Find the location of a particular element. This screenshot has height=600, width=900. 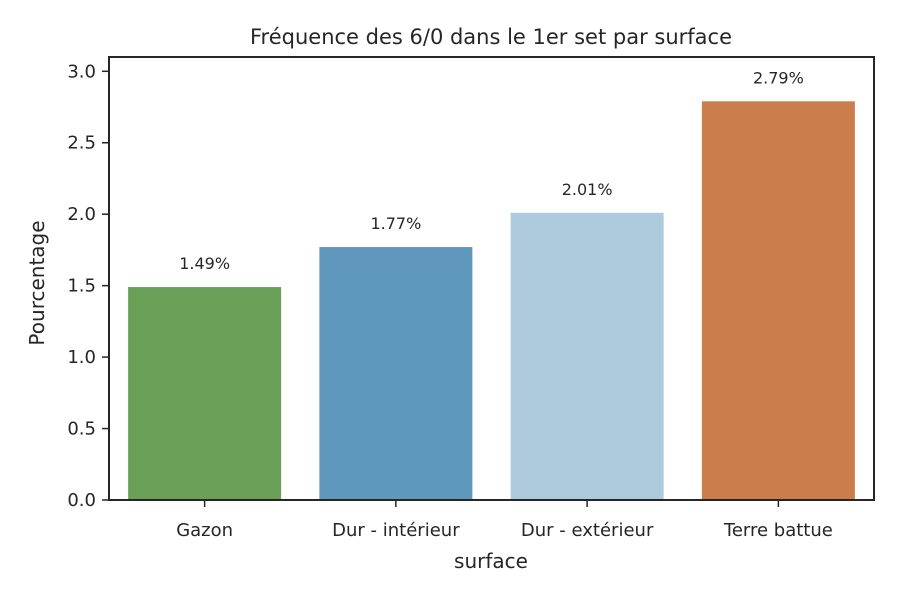

y-tick-label: 2.5 is located at coordinates (81, 143).